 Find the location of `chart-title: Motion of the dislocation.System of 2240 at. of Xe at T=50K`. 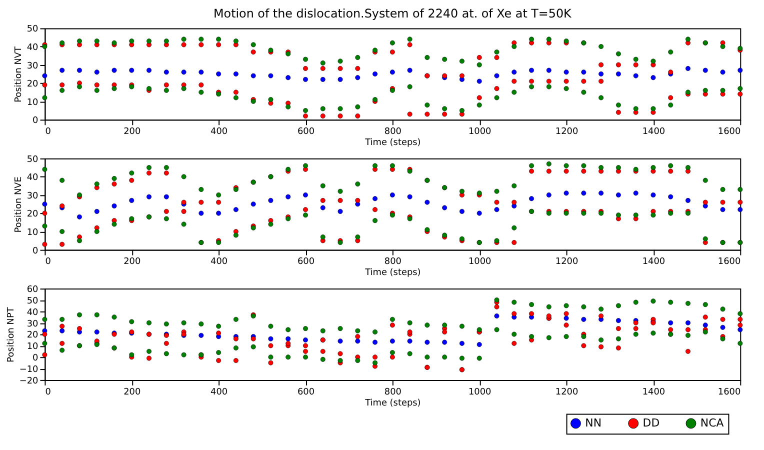

chart-title: Motion of the dislocation.System of 2240 at. of Xe at T=50K is located at coordinates (393, 13).